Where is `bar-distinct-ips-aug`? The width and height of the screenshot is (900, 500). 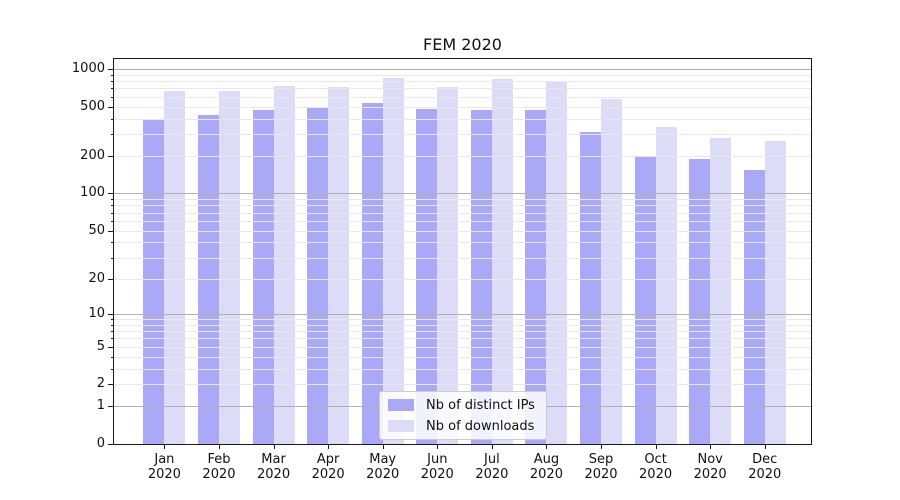 bar-distinct-ips-aug is located at coordinates (536, 276).